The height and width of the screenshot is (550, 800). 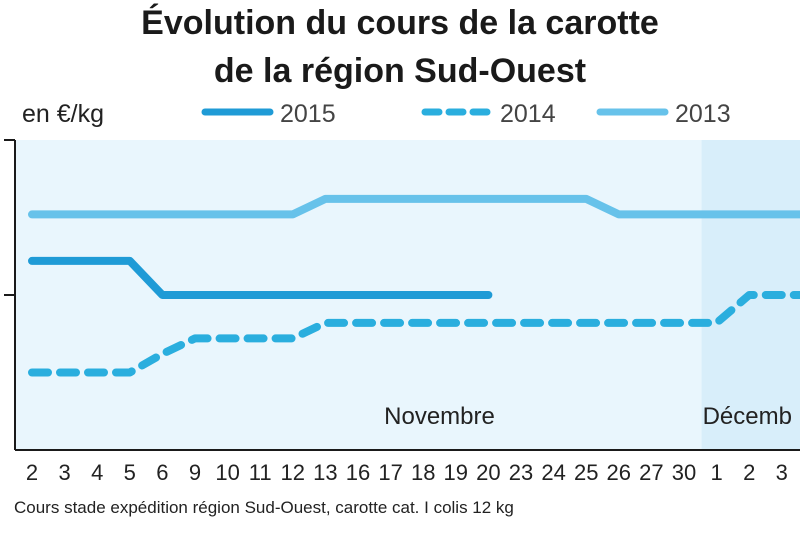 What do you see at coordinates (308, 114) in the screenshot?
I see `legend-label-2015: 2015` at bounding box center [308, 114].